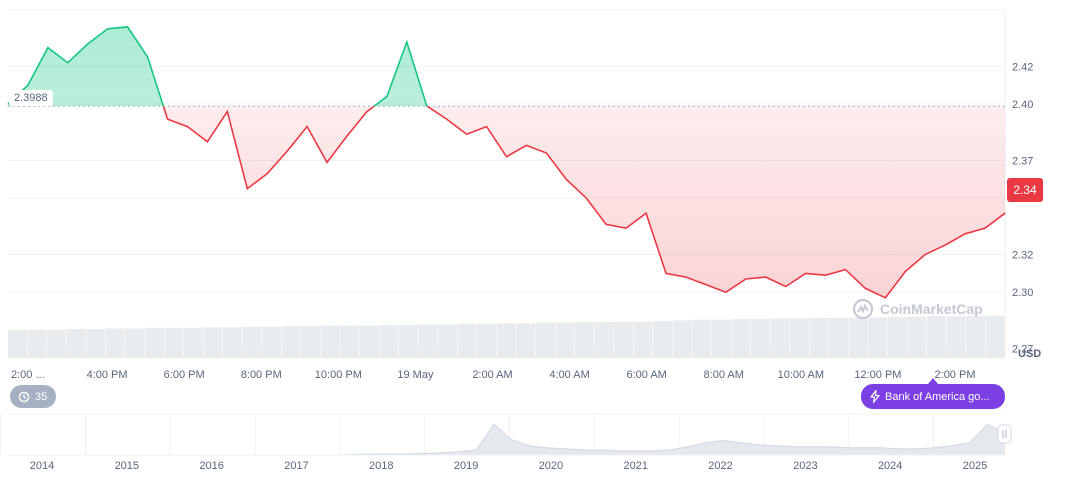 The height and width of the screenshot is (482, 1072). What do you see at coordinates (1022, 67) in the screenshot?
I see `y-tick-label: 2.42` at bounding box center [1022, 67].